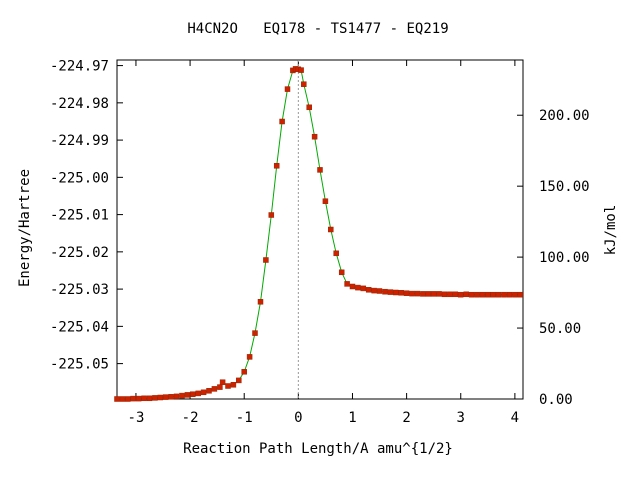 Image resolution: width=640 pixels, height=485 pixels. I want to click on y2-tick-label: 50.00, so click(560, 329).